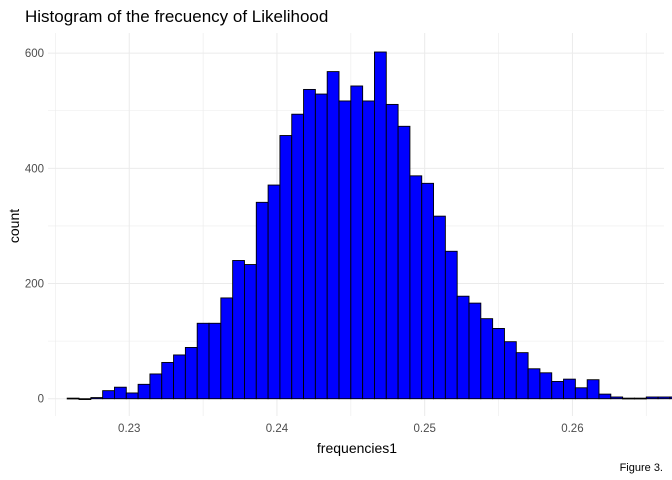 The width and height of the screenshot is (672, 480). What do you see at coordinates (129, 429) in the screenshot?
I see `x-tick-label: 0.23` at bounding box center [129, 429].